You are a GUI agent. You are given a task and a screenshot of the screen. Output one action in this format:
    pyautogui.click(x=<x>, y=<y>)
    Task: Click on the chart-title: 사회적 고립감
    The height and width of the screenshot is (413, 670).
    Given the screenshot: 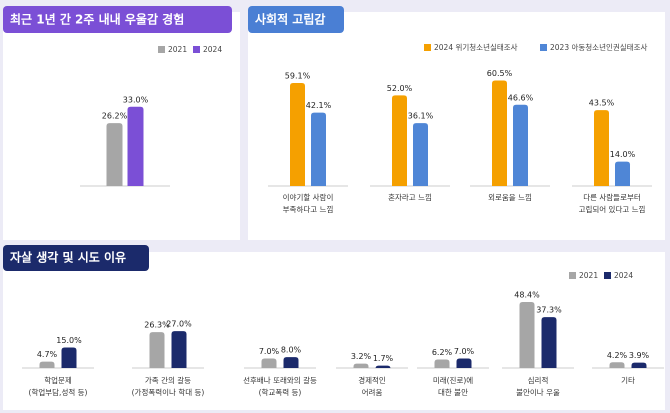 What is the action you would take?
    pyautogui.click(x=290, y=19)
    